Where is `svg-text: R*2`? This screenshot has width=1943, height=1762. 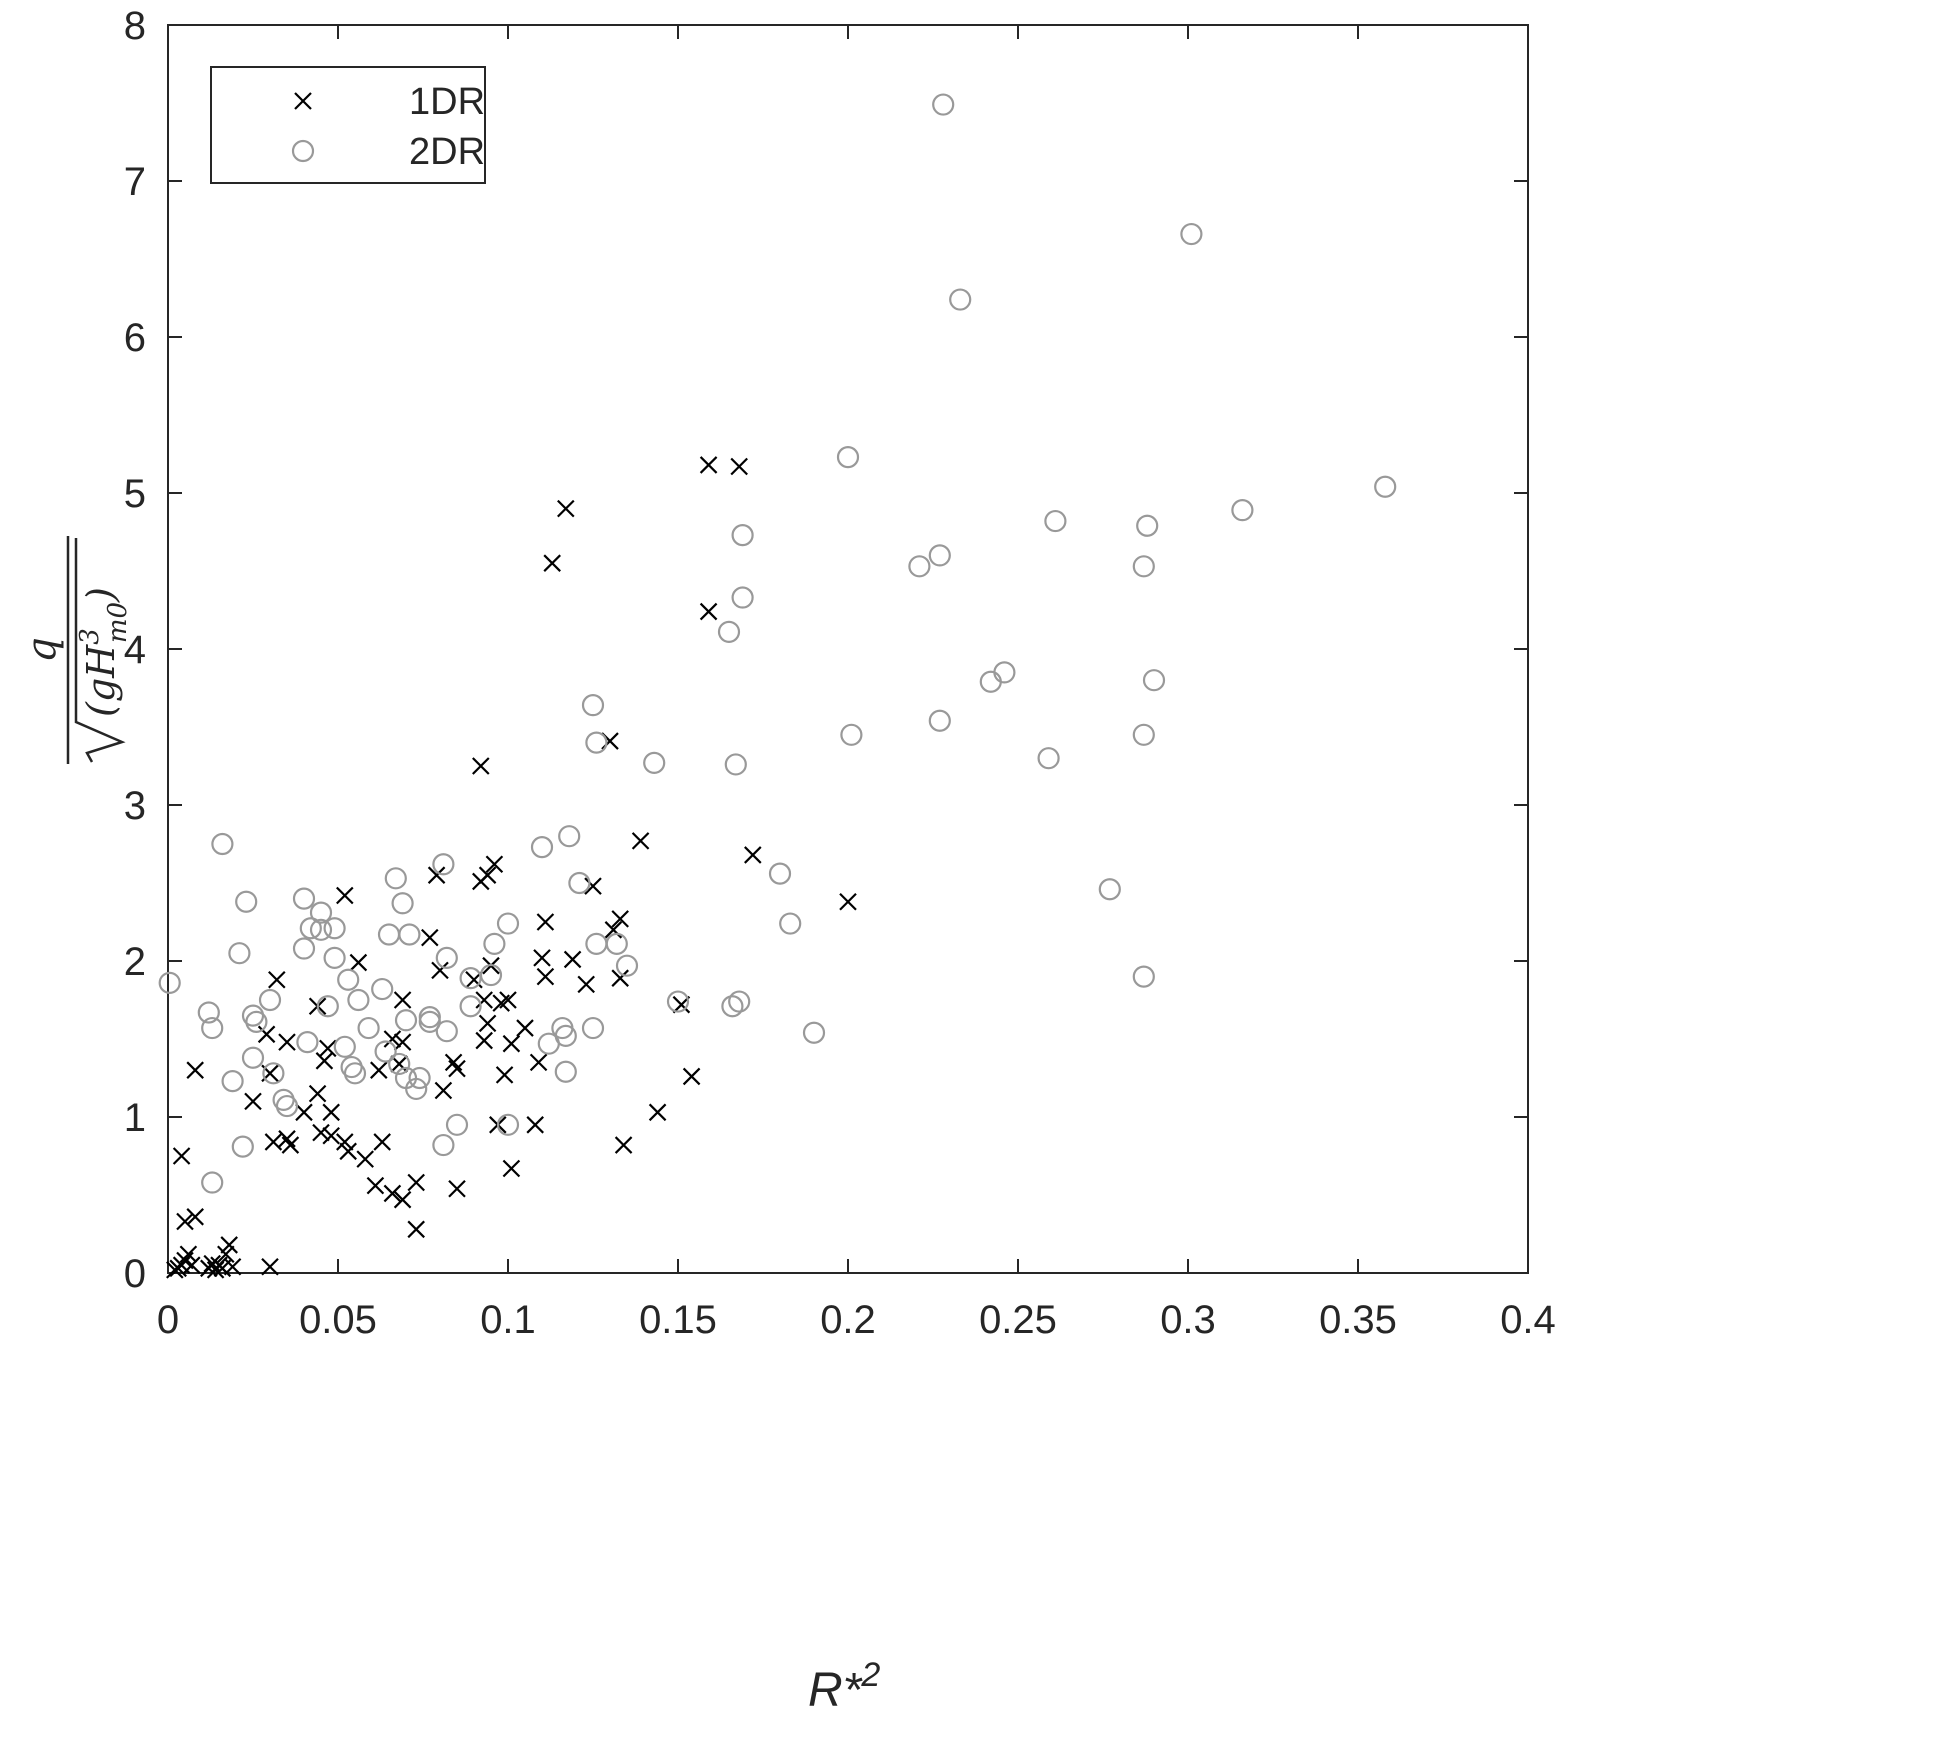 svg-text: R*2 is located at coordinates (844, 1686).